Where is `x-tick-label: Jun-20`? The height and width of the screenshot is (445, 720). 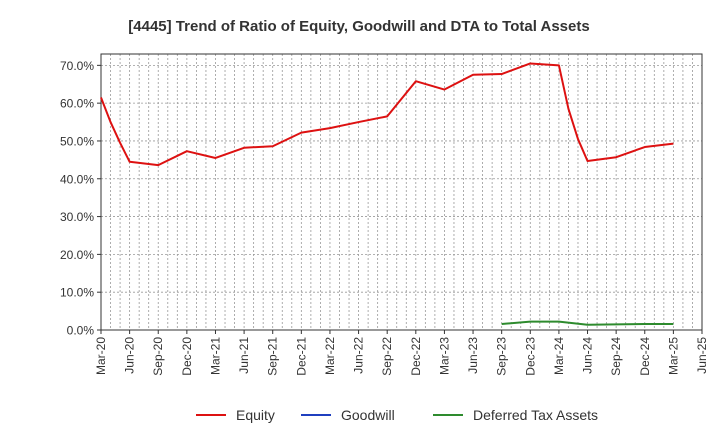 x-tick-label: Jun-20 is located at coordinates (130, 355).